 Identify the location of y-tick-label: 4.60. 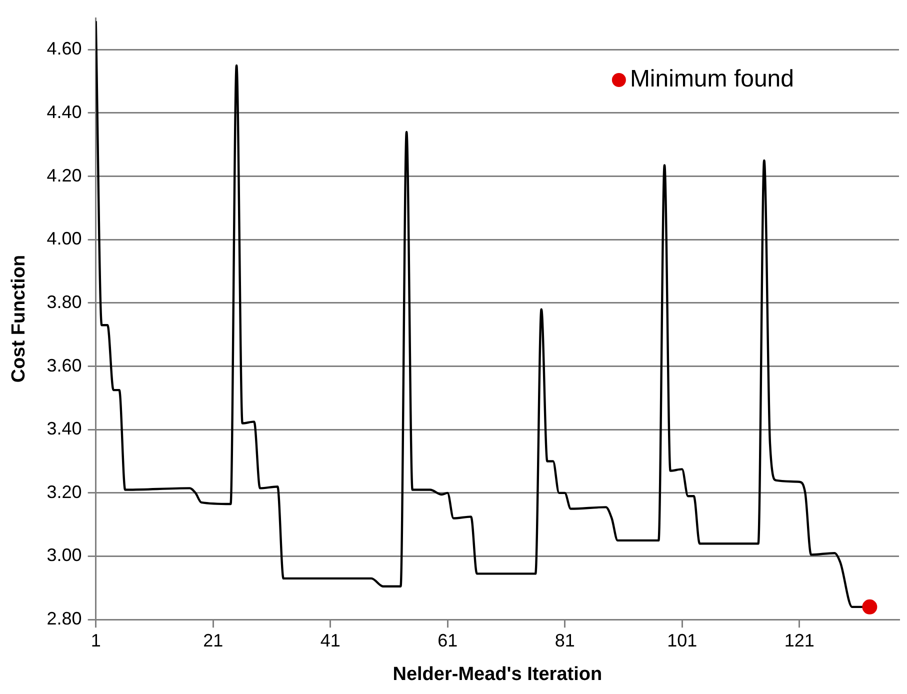
(64, 48).